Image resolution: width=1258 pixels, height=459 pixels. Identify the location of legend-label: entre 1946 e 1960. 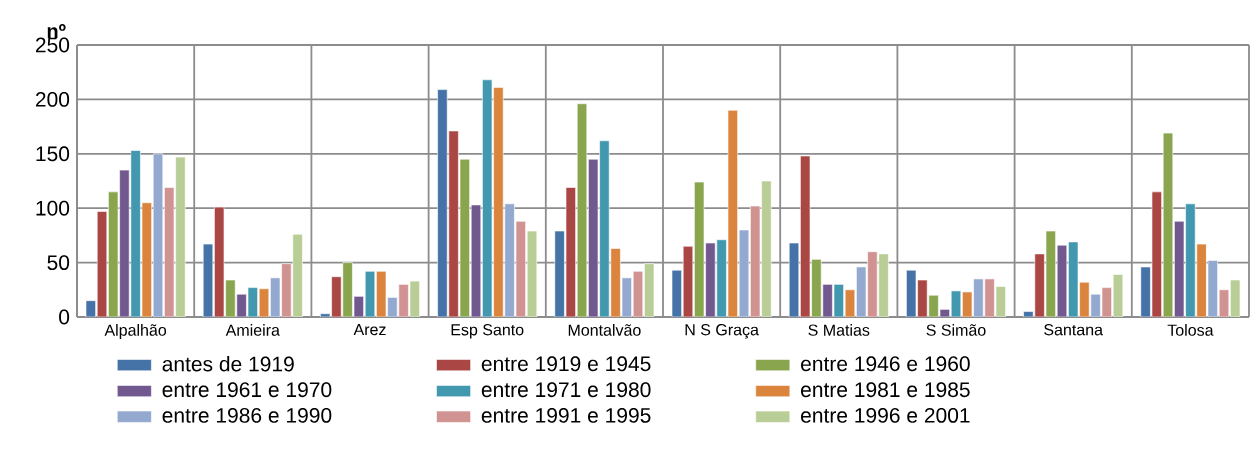
(885, 364).